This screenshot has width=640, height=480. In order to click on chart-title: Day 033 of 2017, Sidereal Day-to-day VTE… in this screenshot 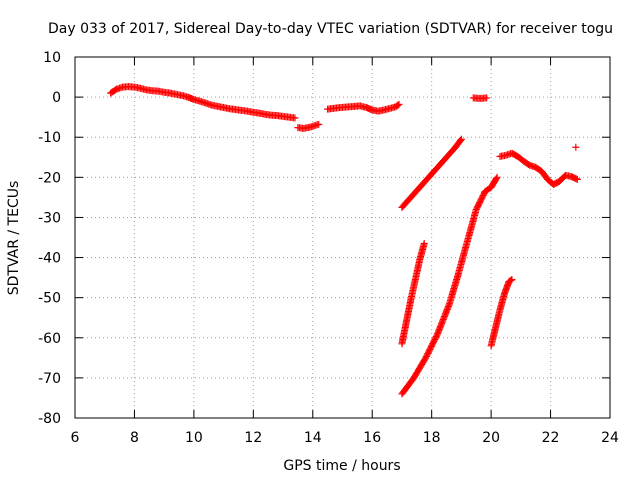, I will do `click(330, 29)`.